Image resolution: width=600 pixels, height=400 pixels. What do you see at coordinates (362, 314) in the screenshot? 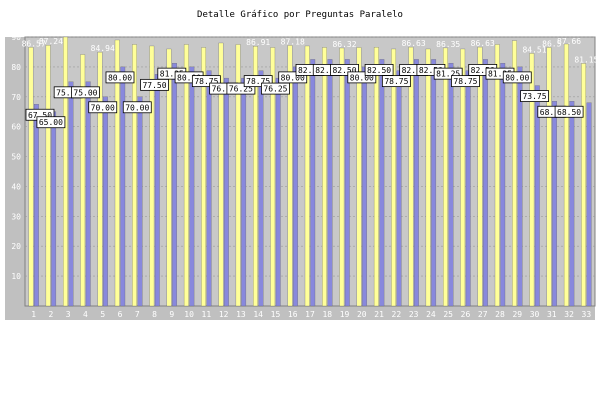
I see `x-tick-label: 20` at bounding box center [362, 314].